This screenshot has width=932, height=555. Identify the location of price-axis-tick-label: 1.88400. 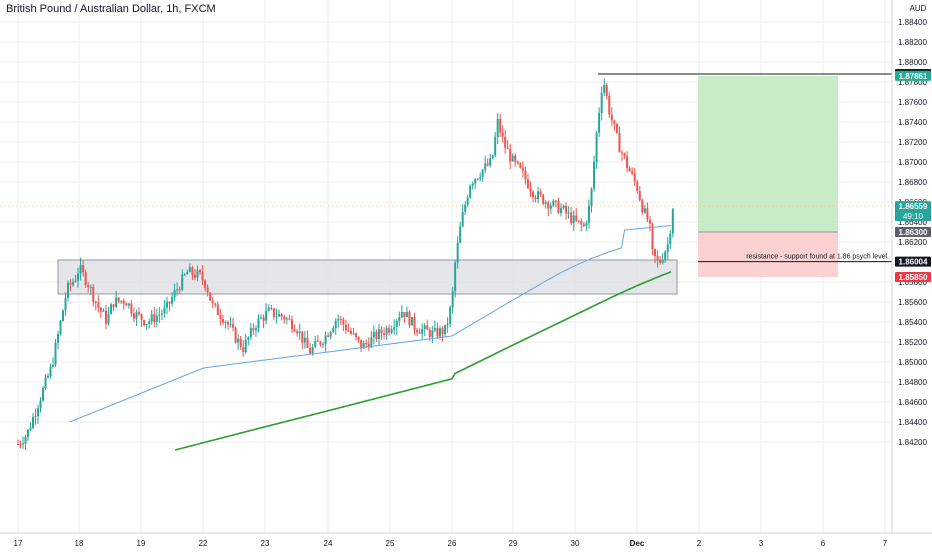
(912, 22).